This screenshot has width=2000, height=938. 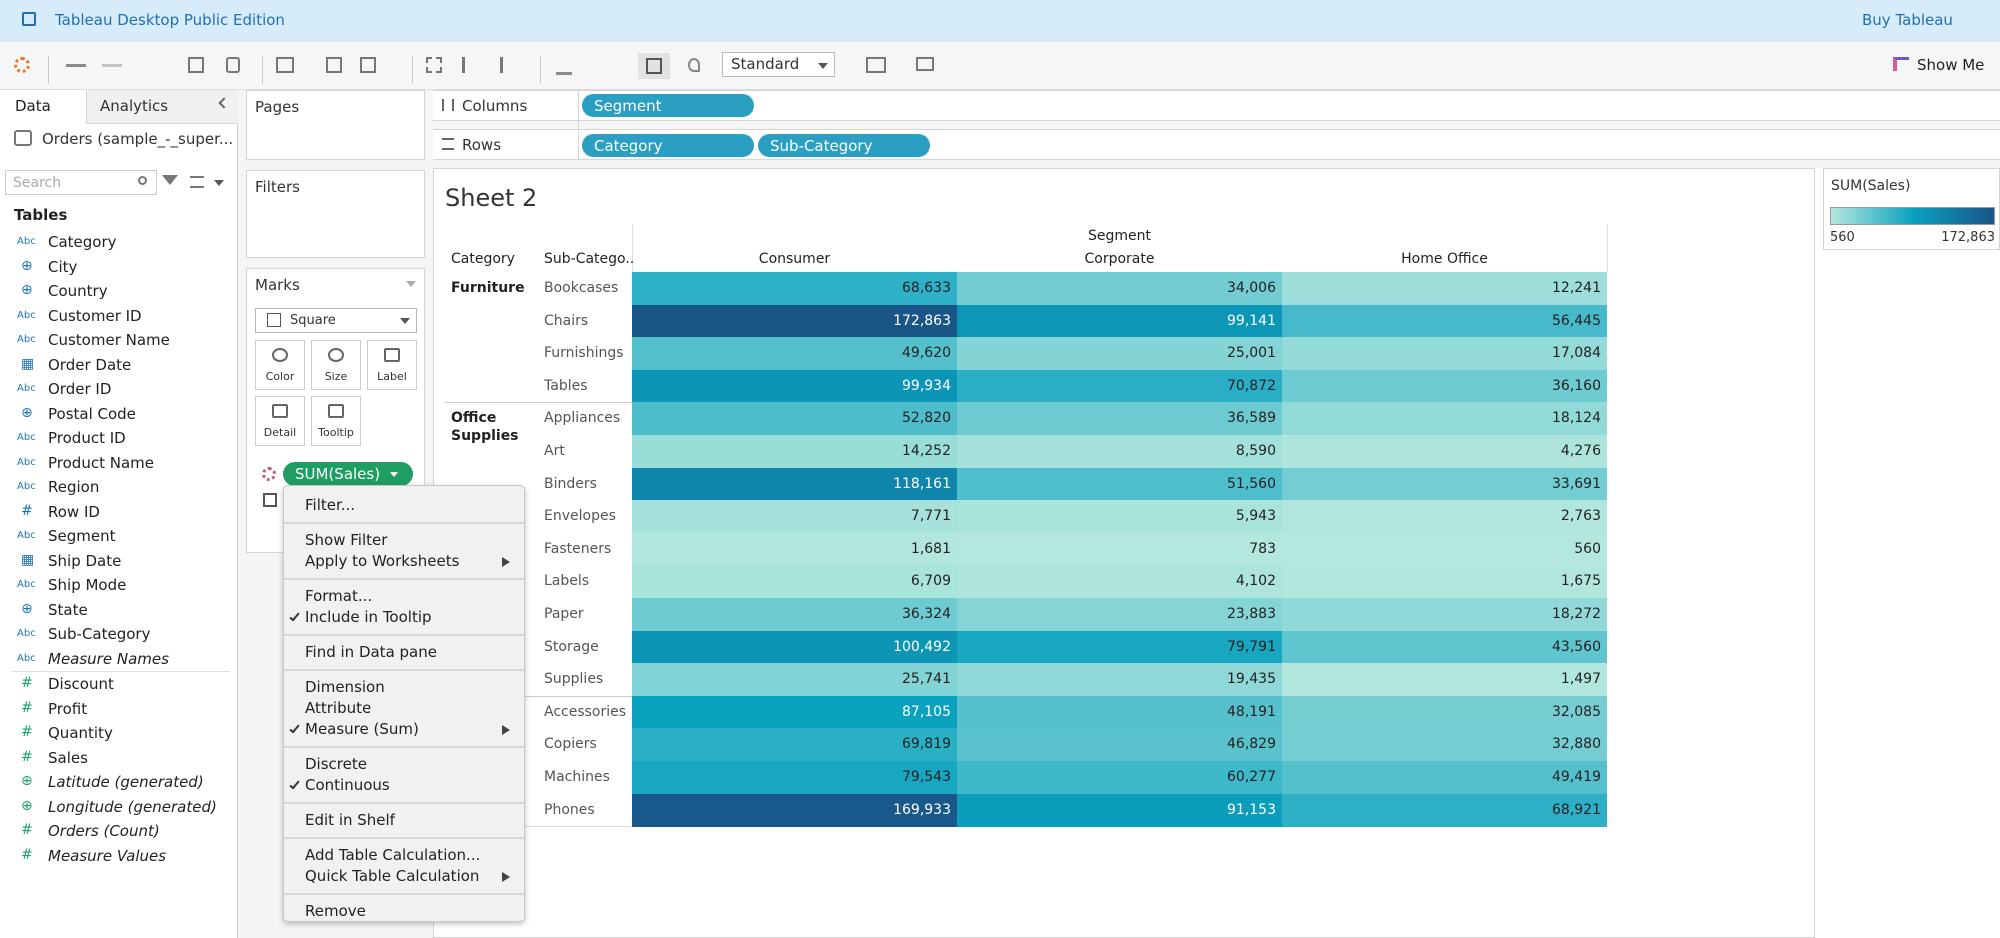 What do you see at coordinates (22, 65) in the screenshot?
I see `tableau-logo` at bounding box center [22, 65].